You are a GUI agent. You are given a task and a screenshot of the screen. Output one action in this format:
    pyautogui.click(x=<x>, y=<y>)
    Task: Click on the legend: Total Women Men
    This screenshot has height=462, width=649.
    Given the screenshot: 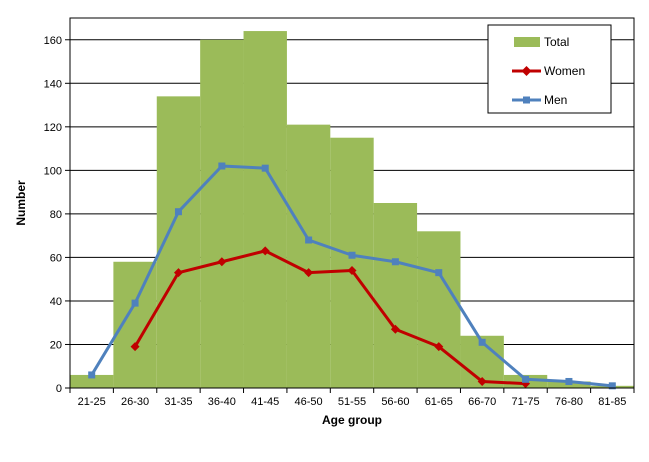 What is the action you would take?
    pyautogui.click(x=549, y=69)
    